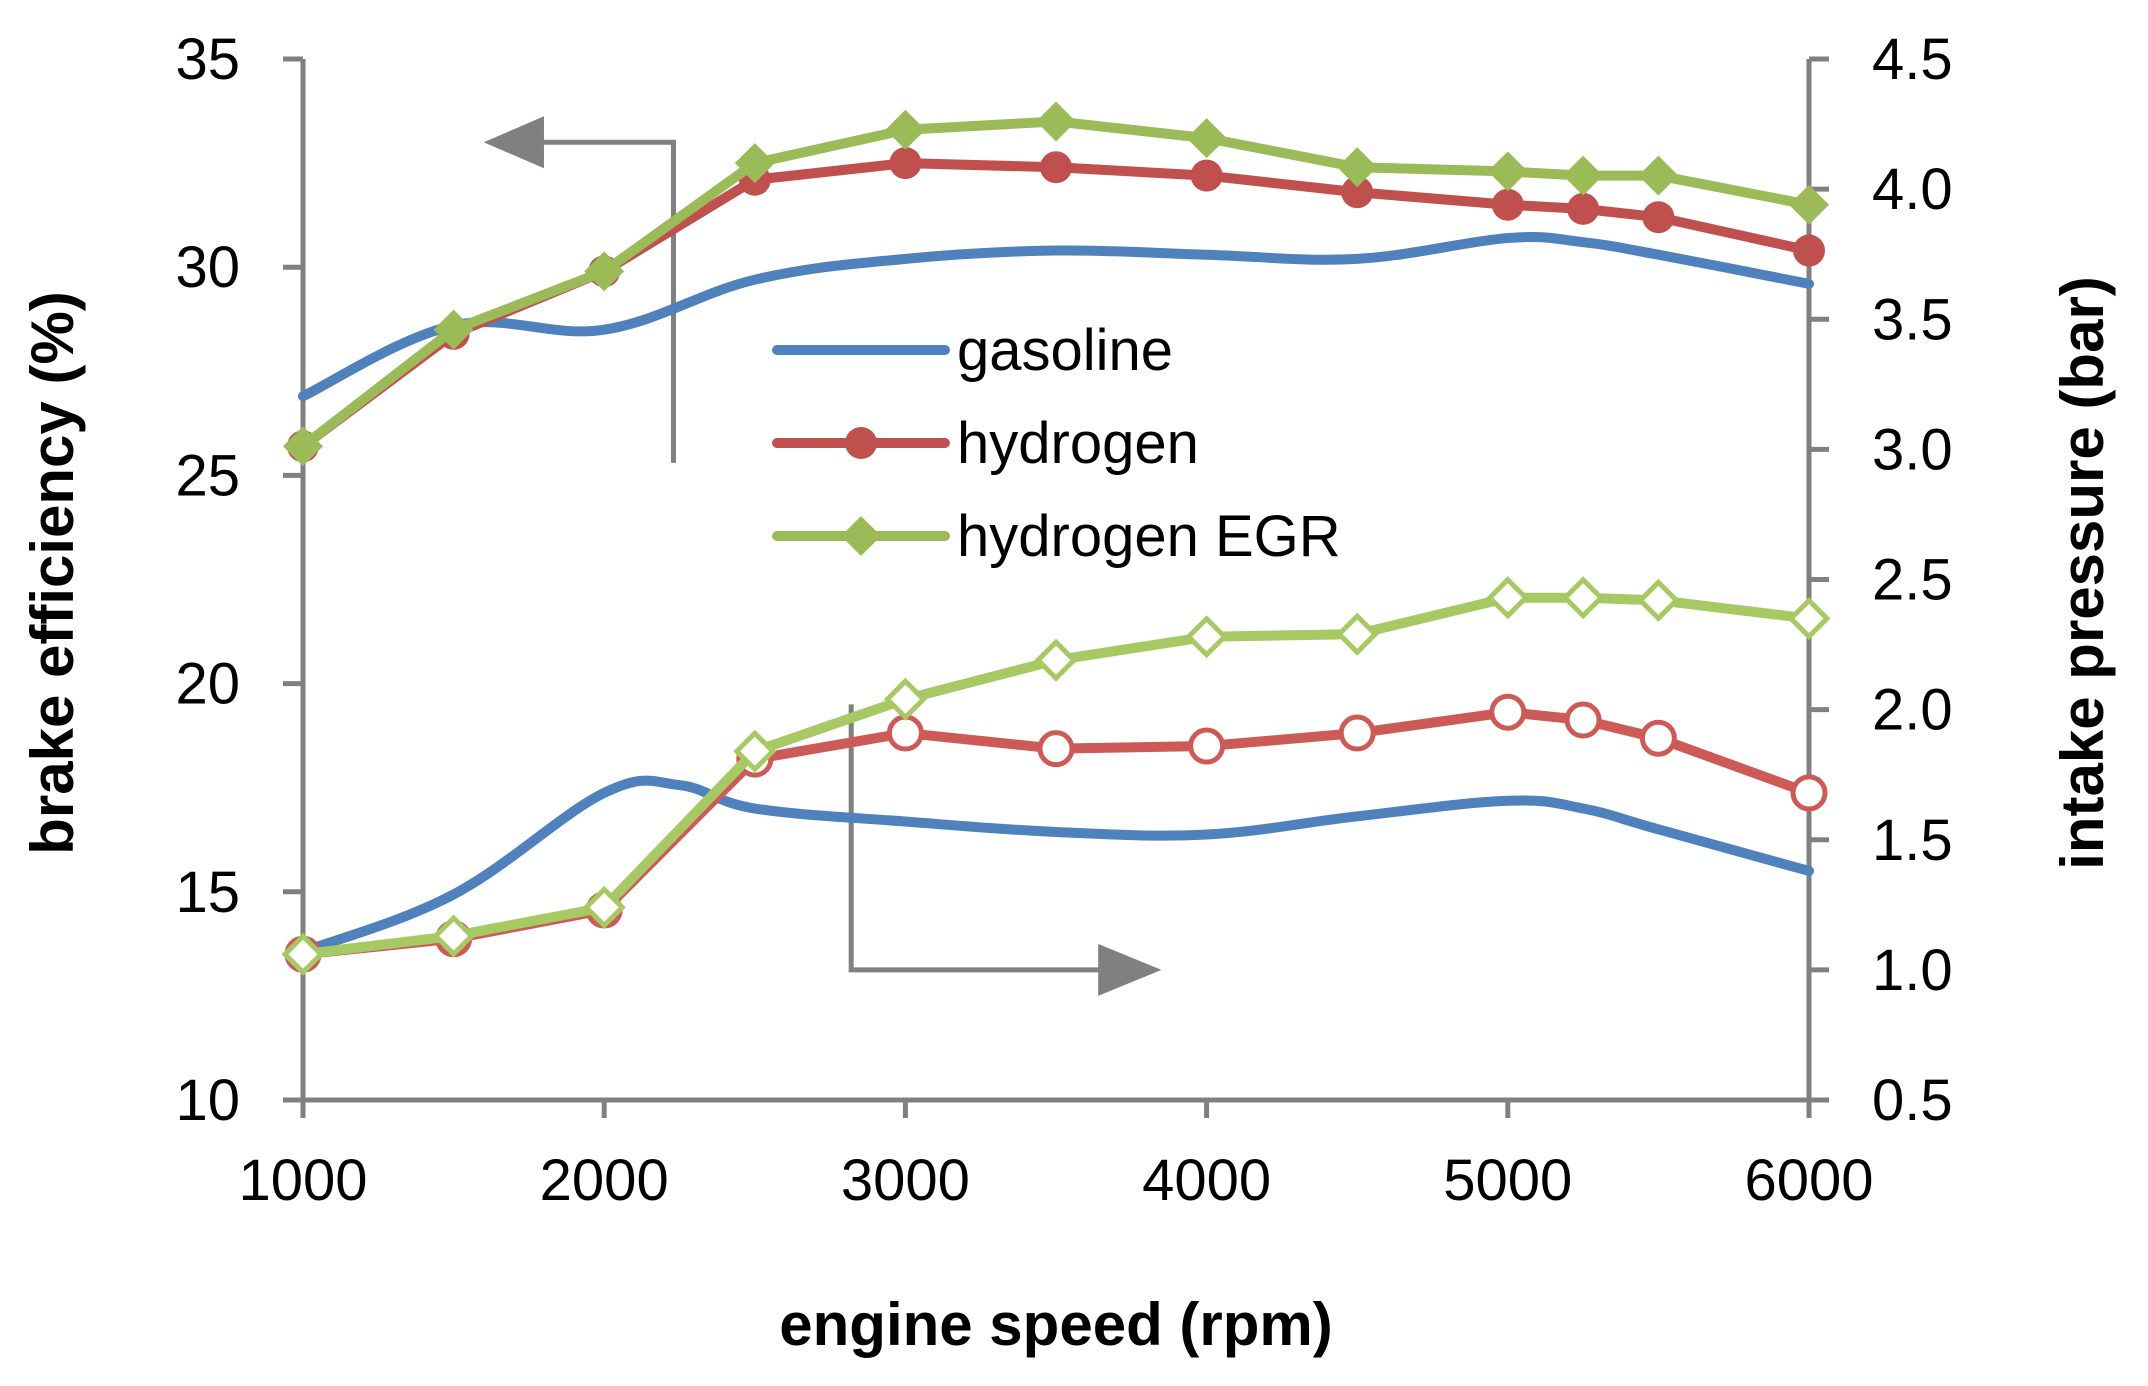 The height and width of the screenshot is (1386, 2148). Describe the element at coordinates (1912, 710) in the screenshot. I see `right-tick-label: 2.0` at that location.